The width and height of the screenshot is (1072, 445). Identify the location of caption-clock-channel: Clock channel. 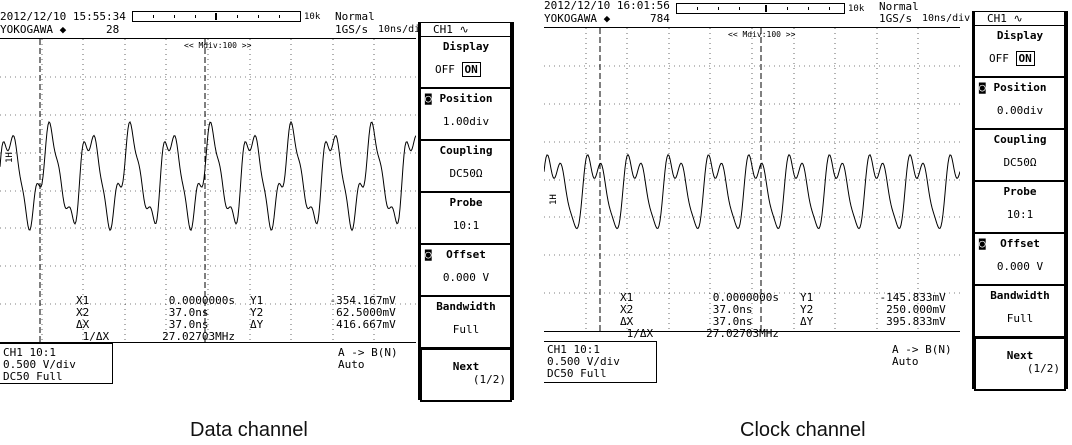
(803, 430).